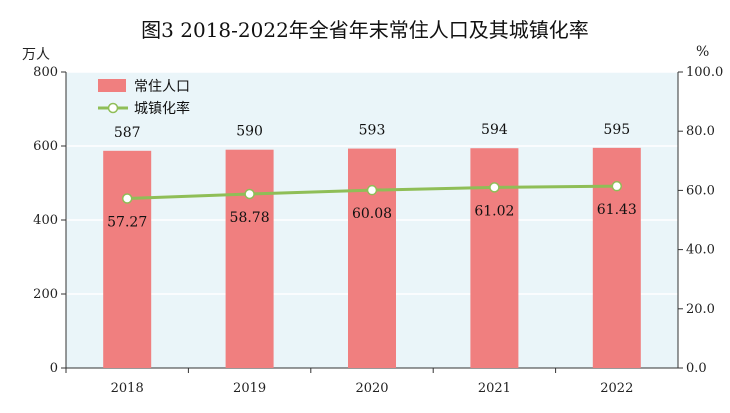 Image resolution: width=730 pixels, height=413 pixels. What do you see at coordinates (700, 131) in the screenshot?
I see `right-tick-label: 80.0` at bounding box center [700, 131].